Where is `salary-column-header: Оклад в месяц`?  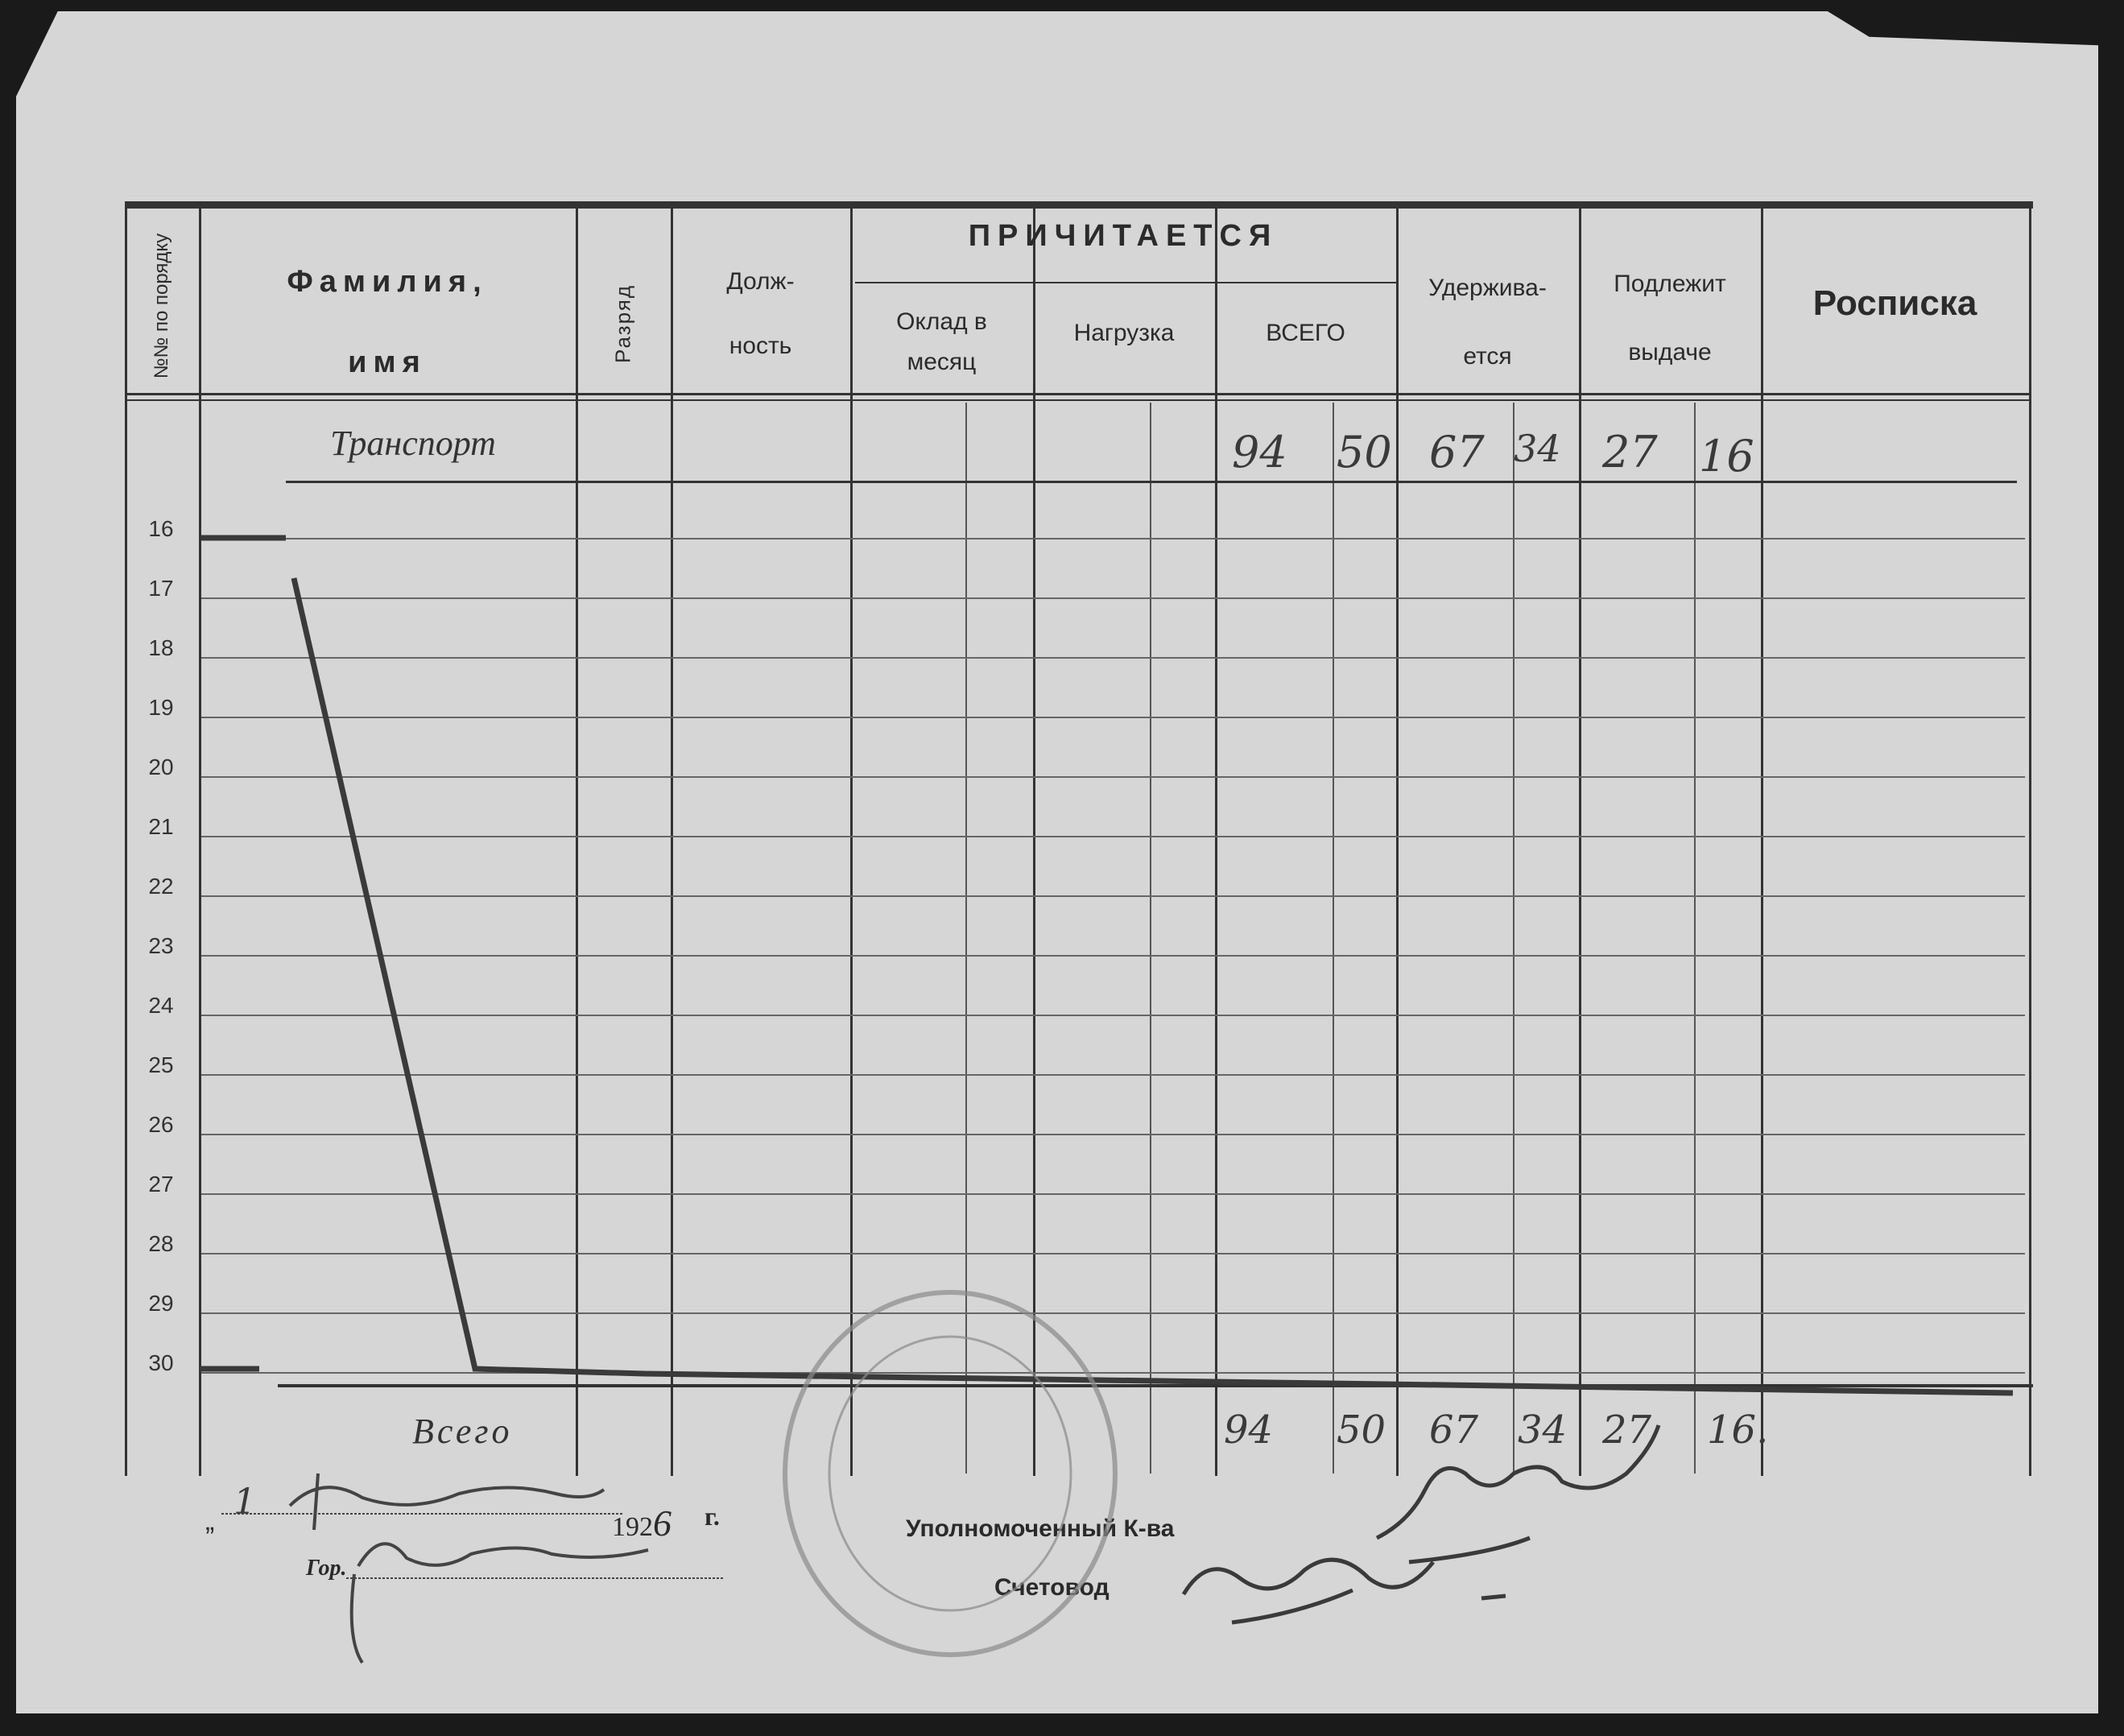 salary-column-header: Оклад в месяц is located at coordinates (942, 341).